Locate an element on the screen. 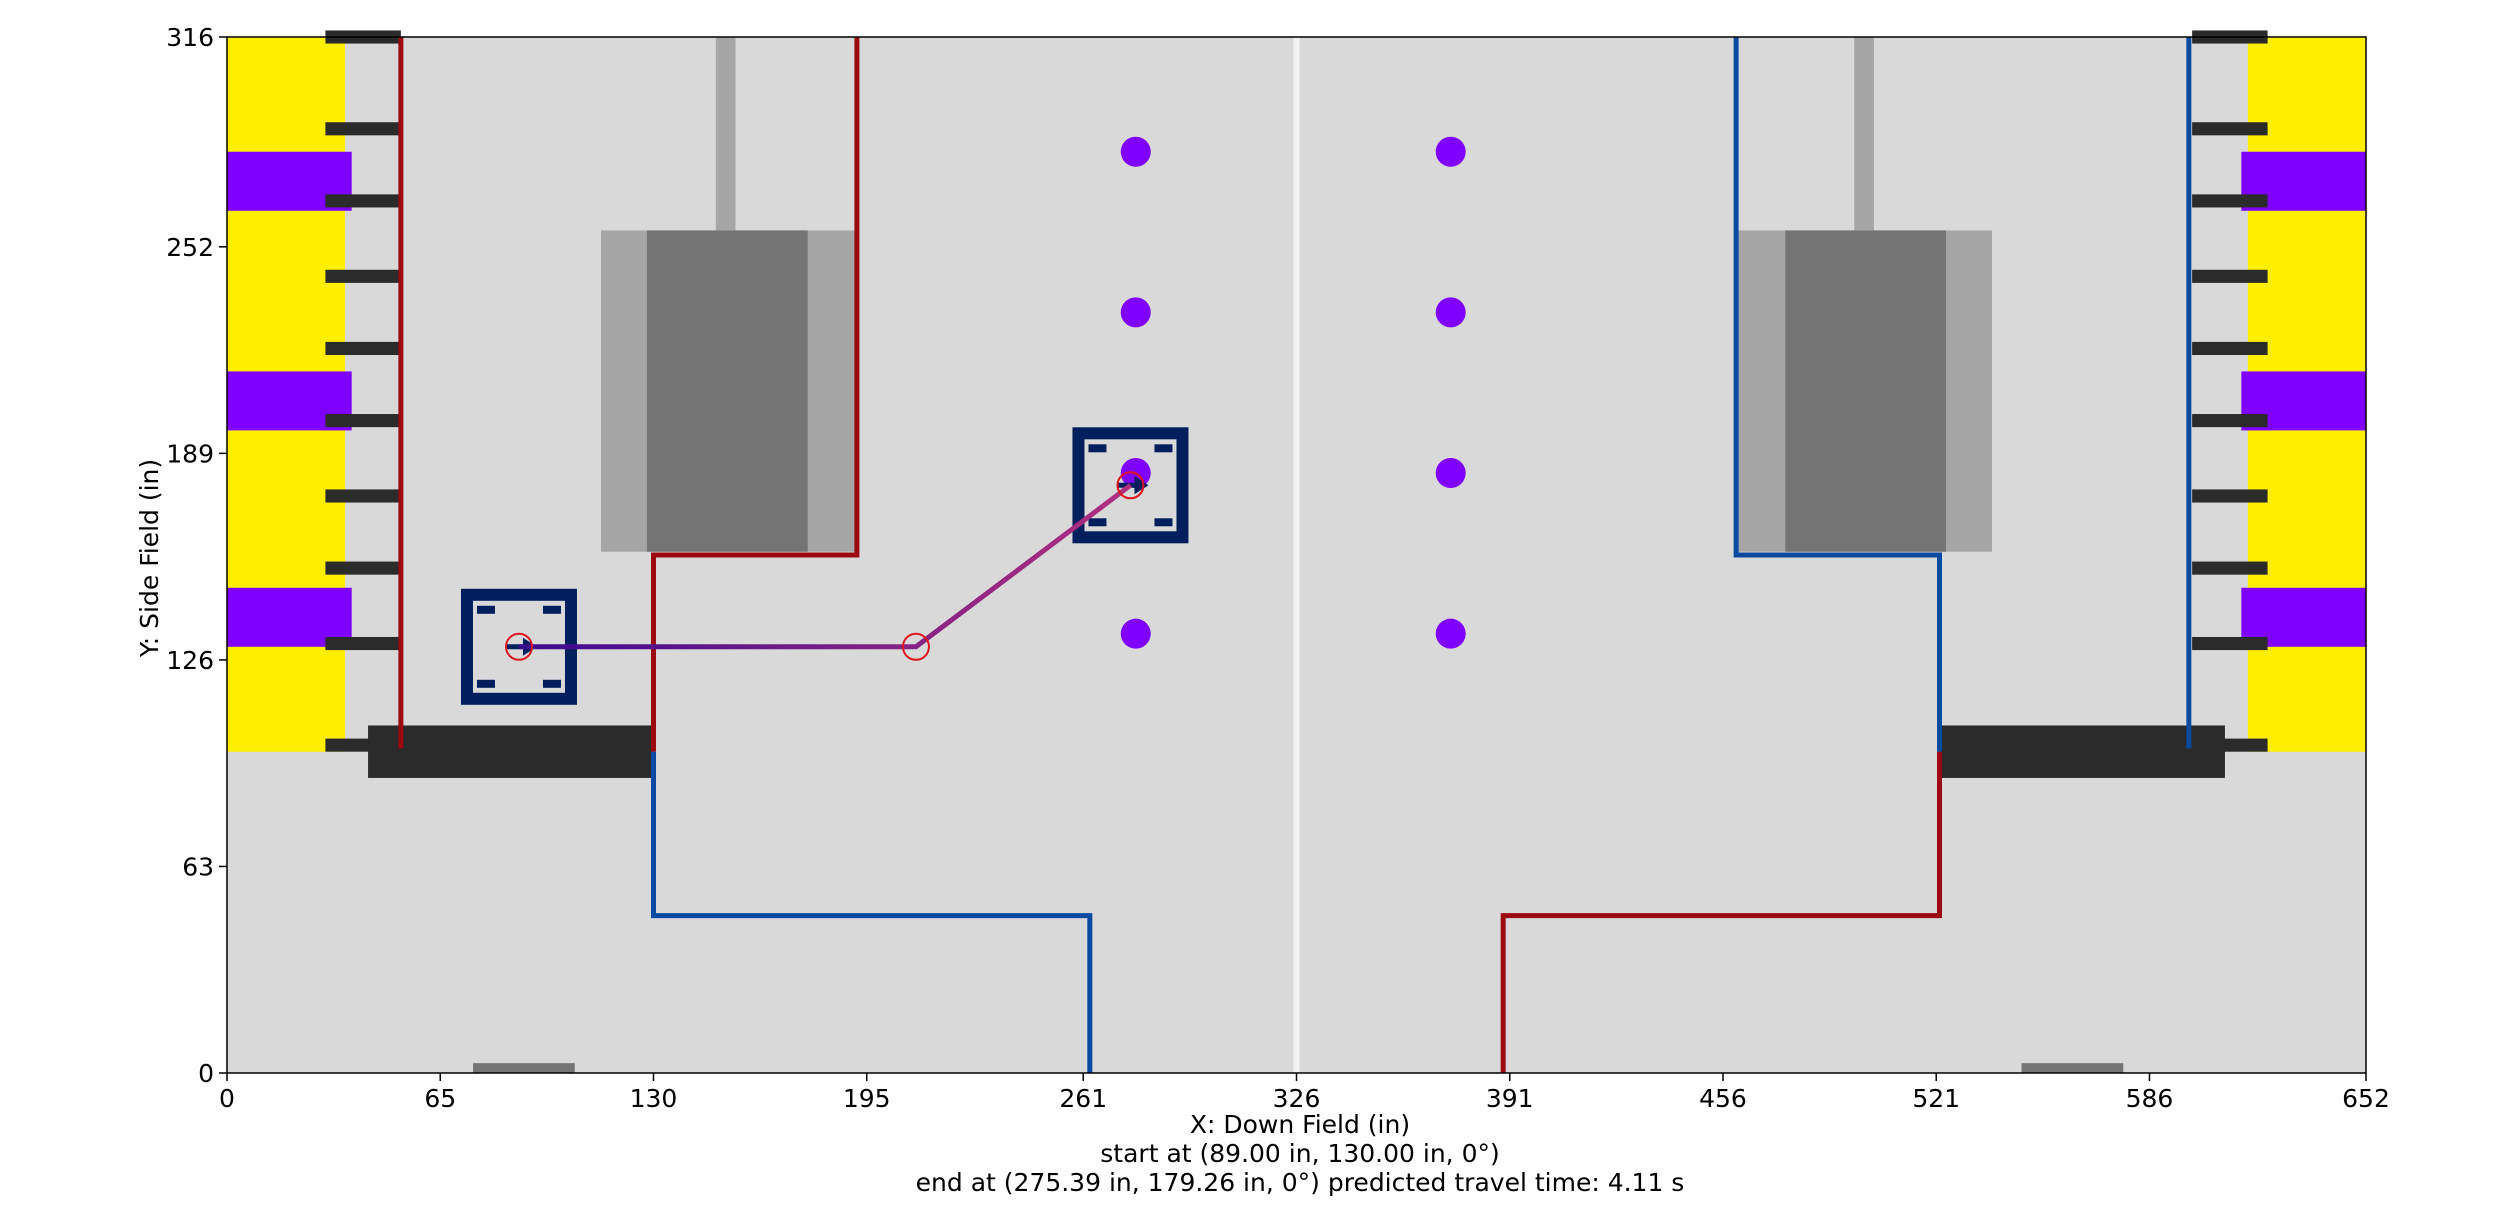 The height and width of the screenshot is (1215, 2500). y-tick-label-2: 126 is located at coordinates (190, 660).